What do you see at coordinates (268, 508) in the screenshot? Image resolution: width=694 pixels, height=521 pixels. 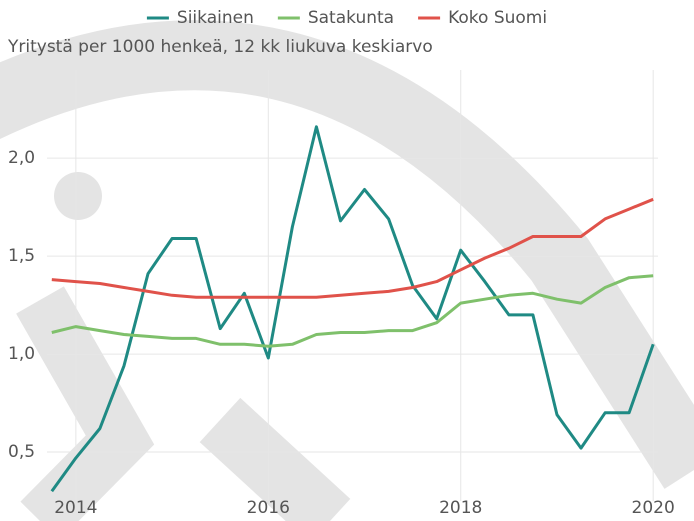 I see `x-tick-label: 2016` at bounding box center [268, 508].